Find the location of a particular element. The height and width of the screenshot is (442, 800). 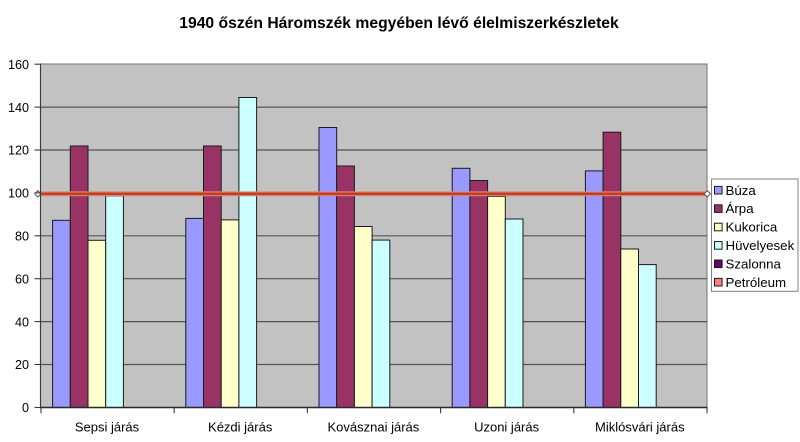

svg-text: 140 is located at coordinates (18, 108).